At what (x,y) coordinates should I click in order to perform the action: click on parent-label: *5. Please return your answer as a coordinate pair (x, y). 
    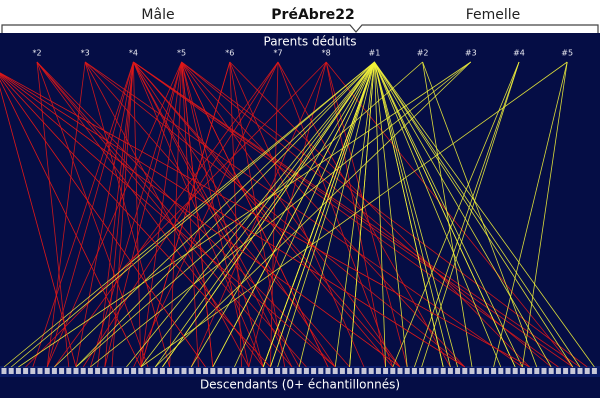
    Looking at the image, I should click on (181, 53).